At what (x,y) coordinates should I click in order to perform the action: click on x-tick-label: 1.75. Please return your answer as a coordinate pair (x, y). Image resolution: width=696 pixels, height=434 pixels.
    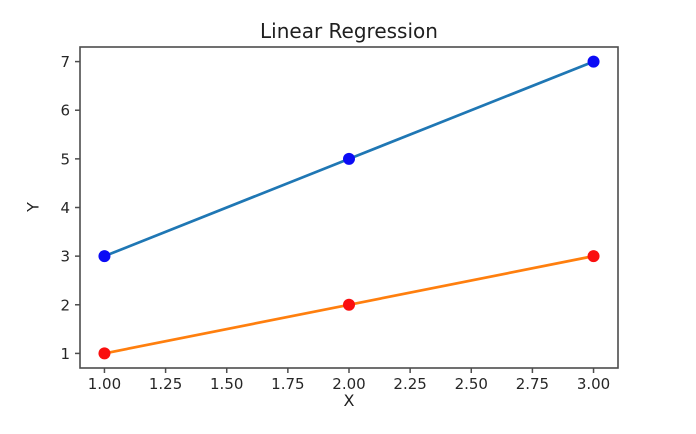
    Looking at the image, I should click on (287, 384).